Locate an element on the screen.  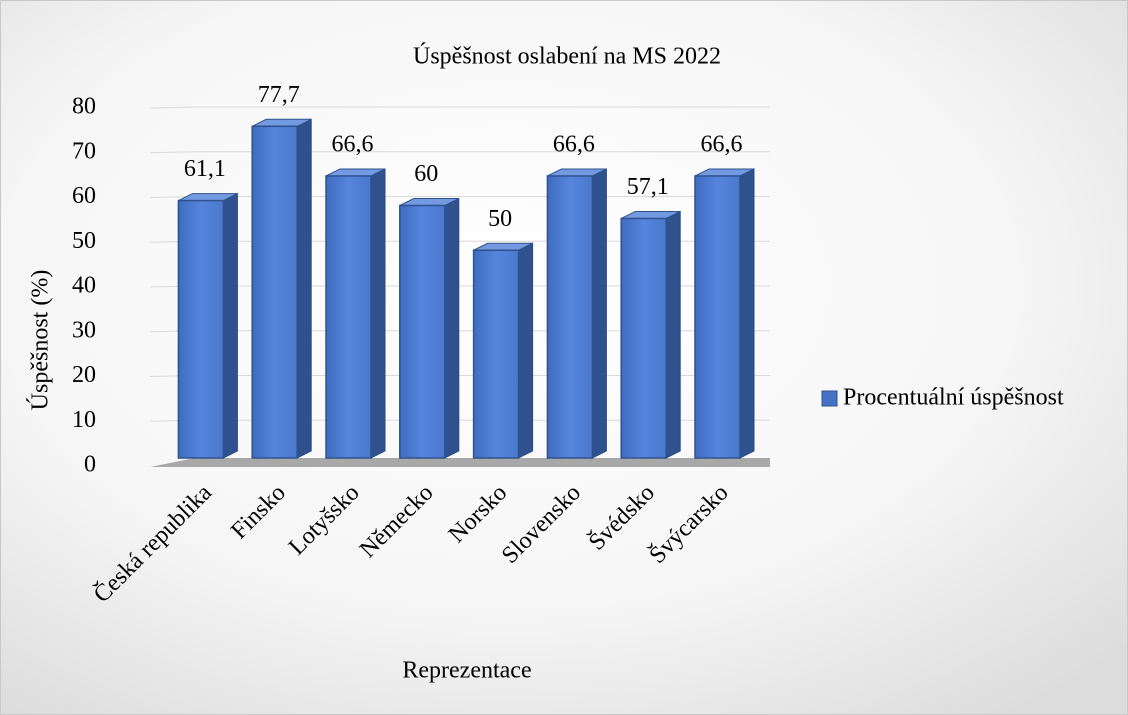
floor is located at coordinates (460, 462).